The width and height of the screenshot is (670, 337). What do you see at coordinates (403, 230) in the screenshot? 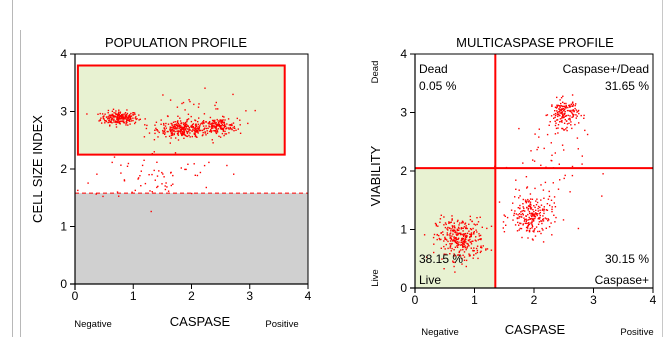
I see `y-tick-label: 1` at bounding box center [403, 230].